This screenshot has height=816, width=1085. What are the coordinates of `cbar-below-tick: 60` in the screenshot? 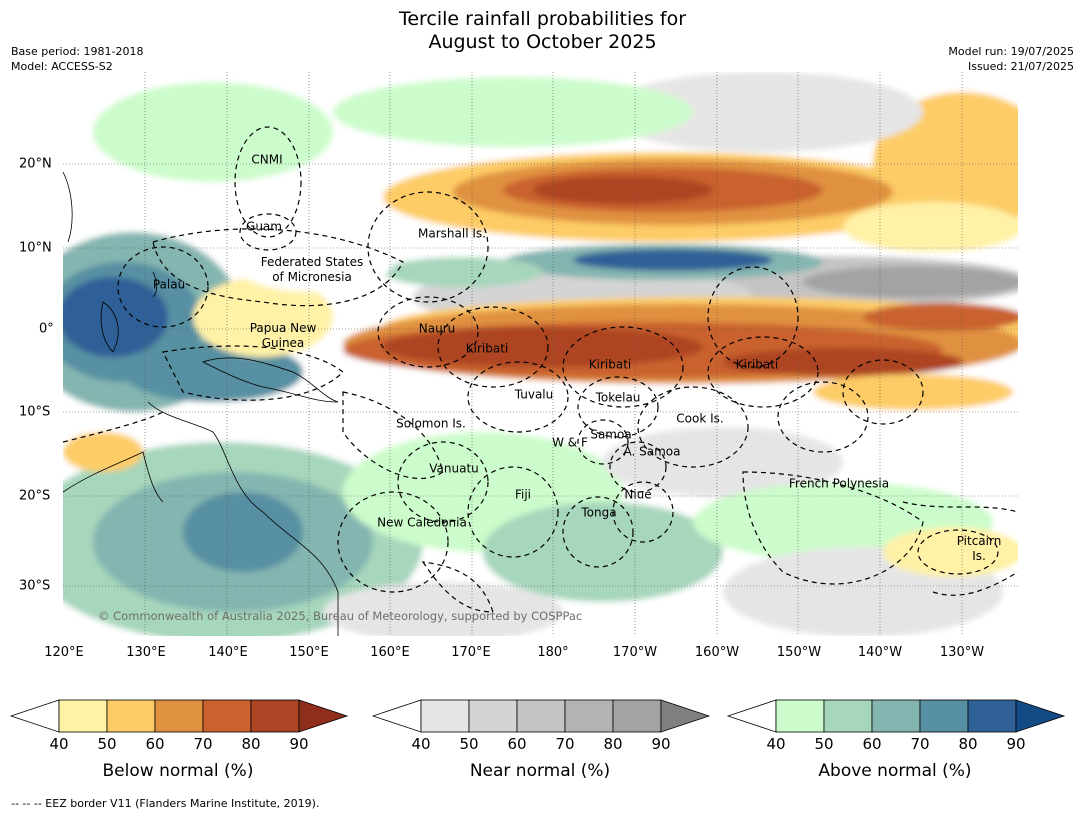 It's located at (154, 744).